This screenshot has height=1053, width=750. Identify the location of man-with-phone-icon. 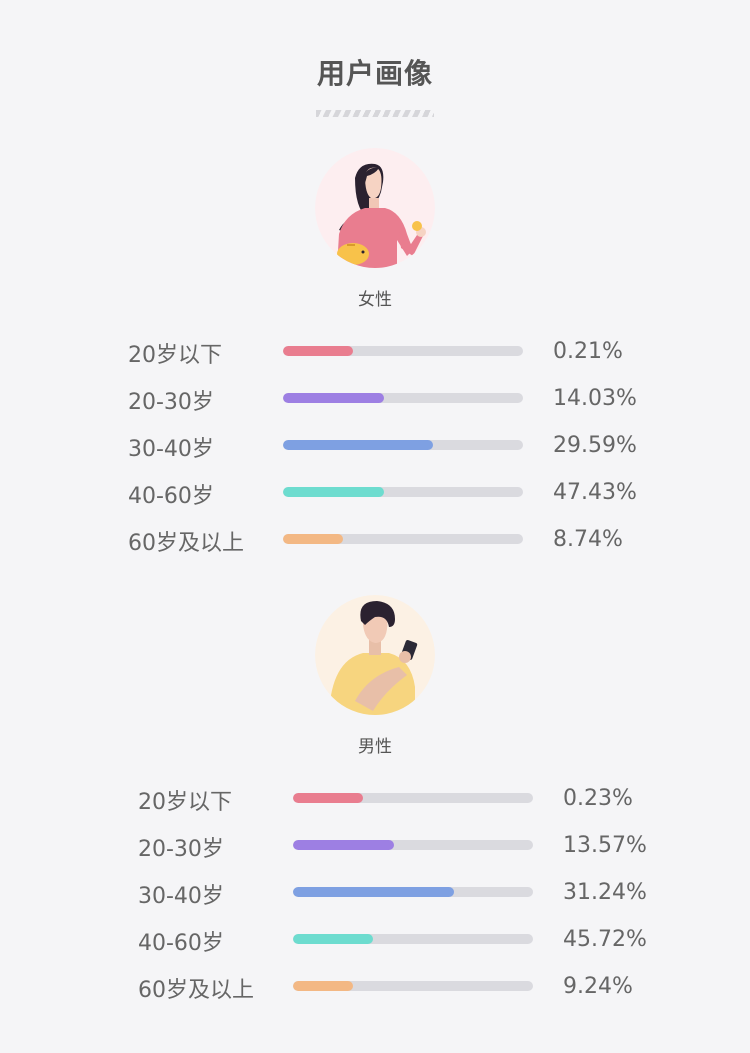
(375, 655).